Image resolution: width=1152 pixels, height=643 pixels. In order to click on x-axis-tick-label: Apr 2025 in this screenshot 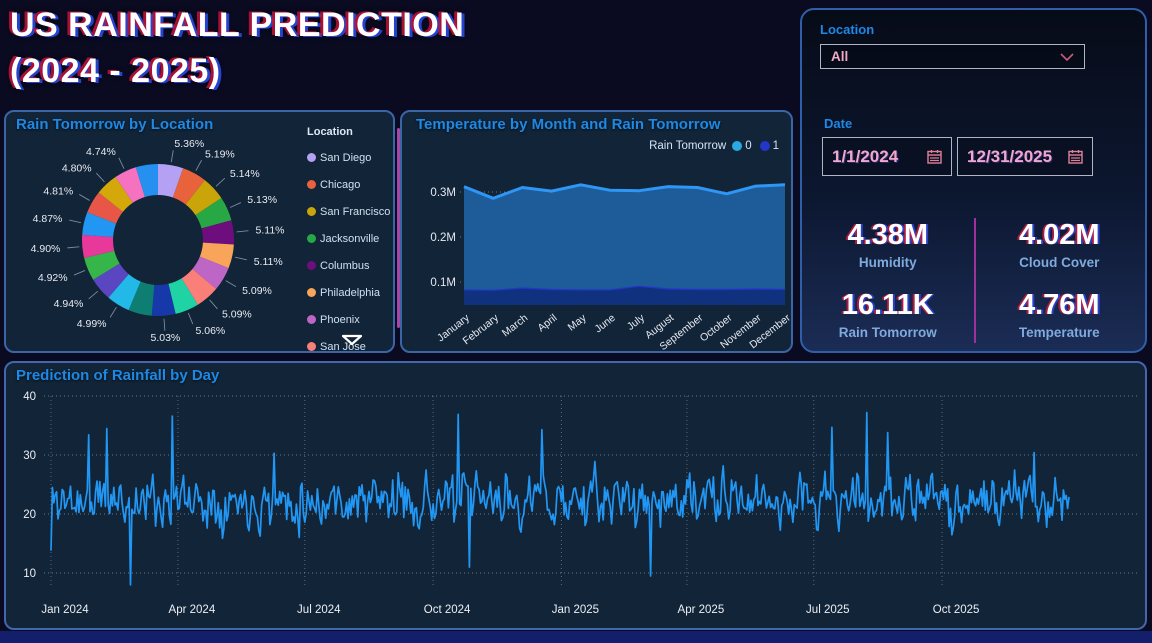, I will do `click(701, 610)`.